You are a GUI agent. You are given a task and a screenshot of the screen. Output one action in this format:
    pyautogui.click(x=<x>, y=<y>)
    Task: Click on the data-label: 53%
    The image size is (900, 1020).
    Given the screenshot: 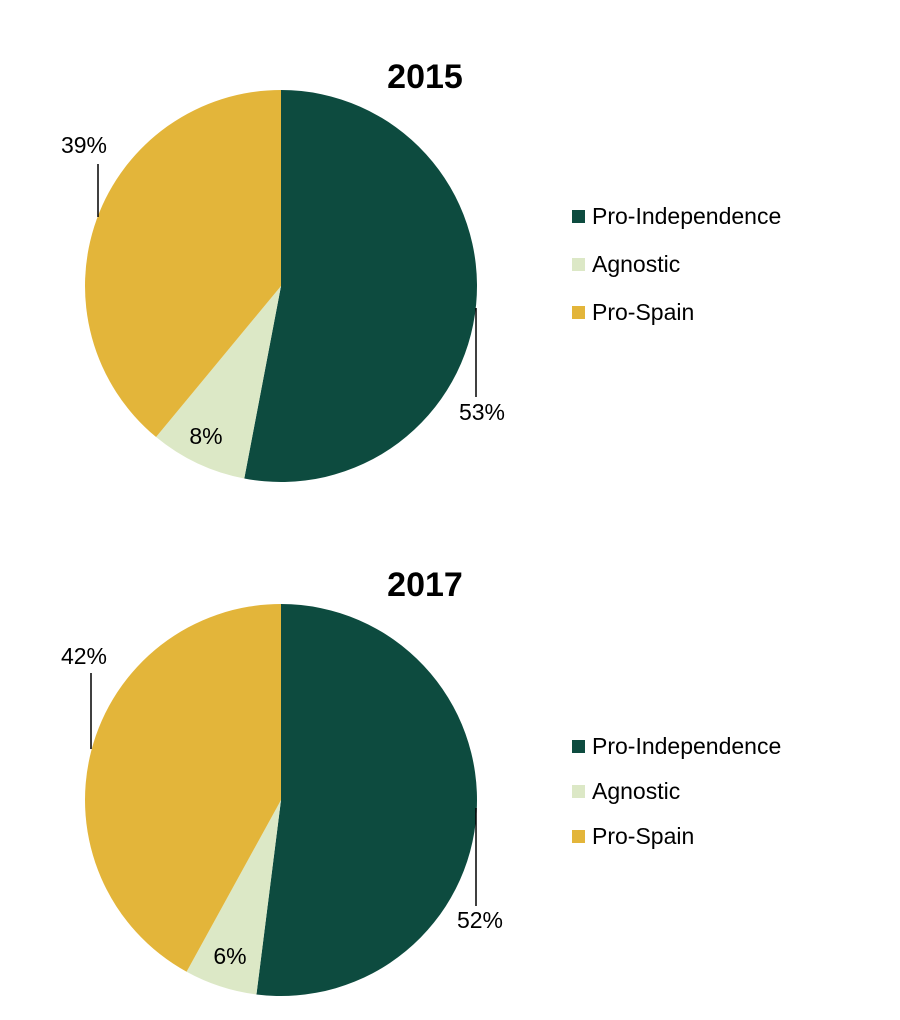 What is the action you would take?
    pyautogui.click(x=482, y=412)
    